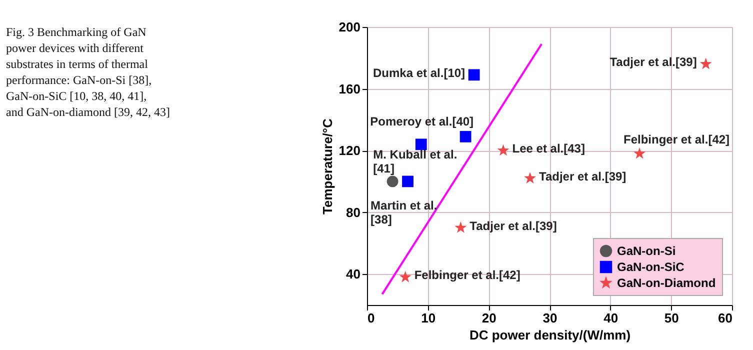 The width and height of the screenshot is (753, 350). What do you see at coordinates (550, 318) in the screenshot?
I see `x-tick-label: 30` at bounding box center [550, 318].